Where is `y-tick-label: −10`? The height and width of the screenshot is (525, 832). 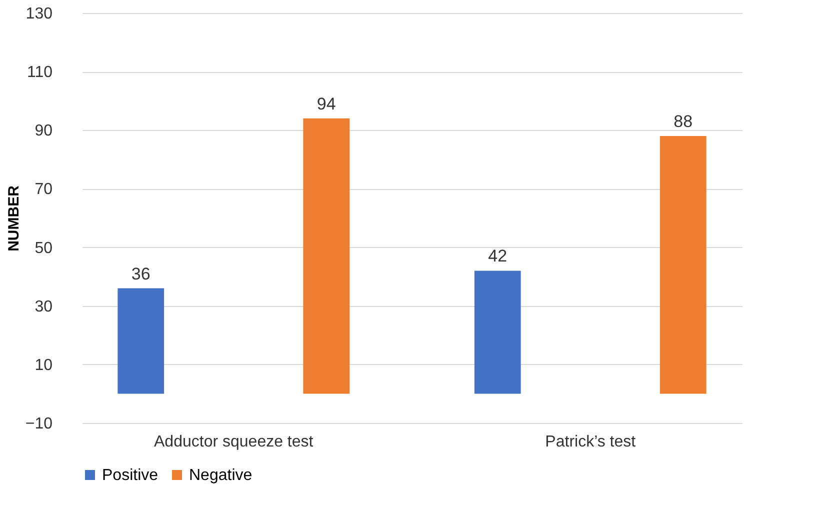
y-tick-label: −10 is located at coordinates (39, 424).